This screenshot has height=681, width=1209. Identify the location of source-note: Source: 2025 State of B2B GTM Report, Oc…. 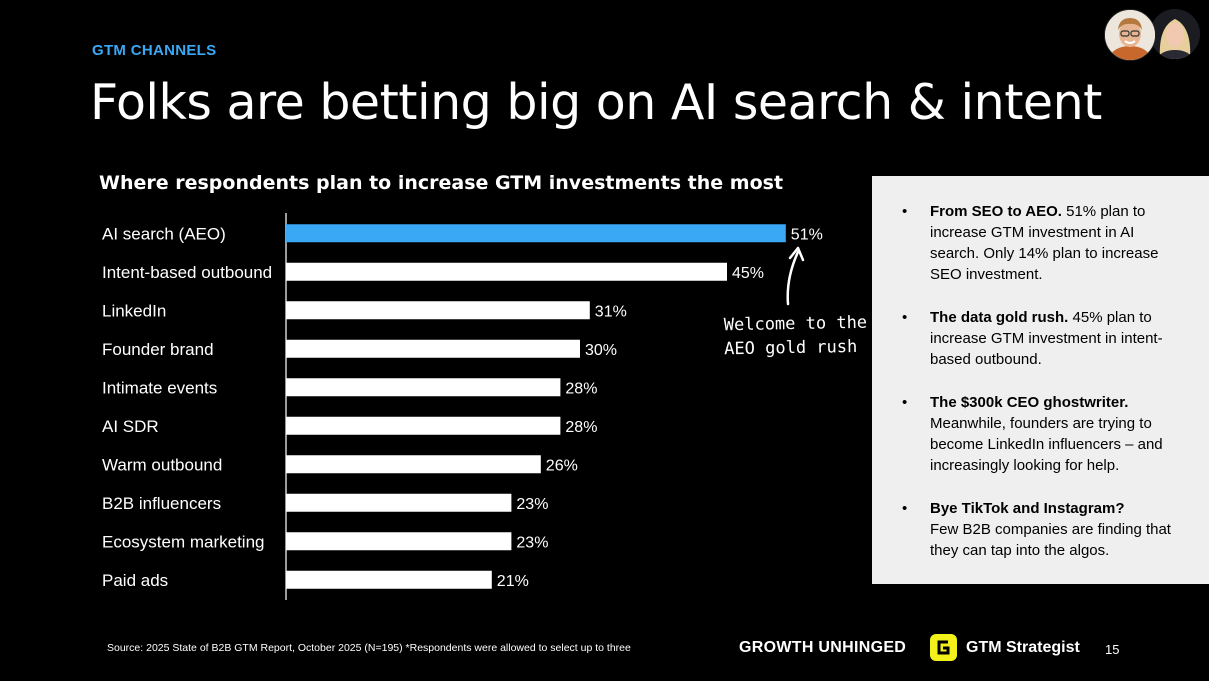
(369, 648).